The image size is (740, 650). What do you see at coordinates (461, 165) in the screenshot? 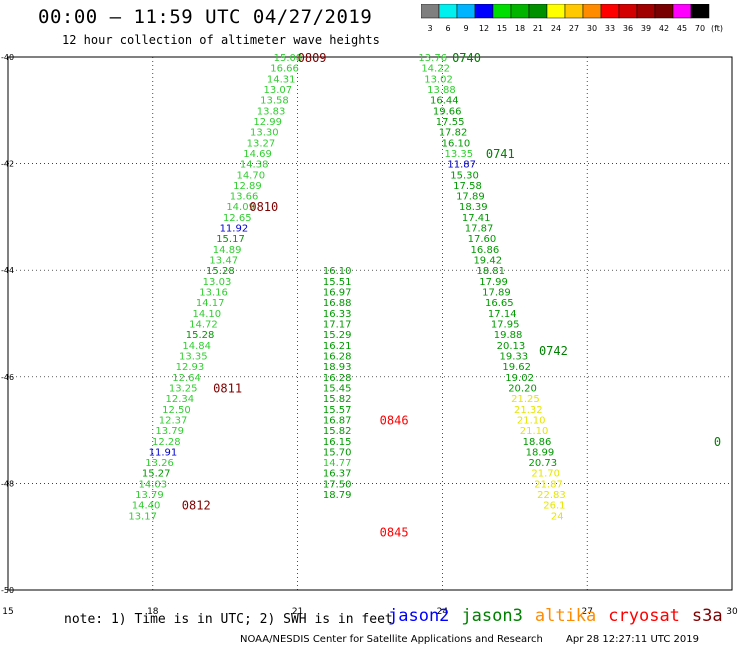
I see `wave-height-label: 11.87` at bounding box center [461, 165].